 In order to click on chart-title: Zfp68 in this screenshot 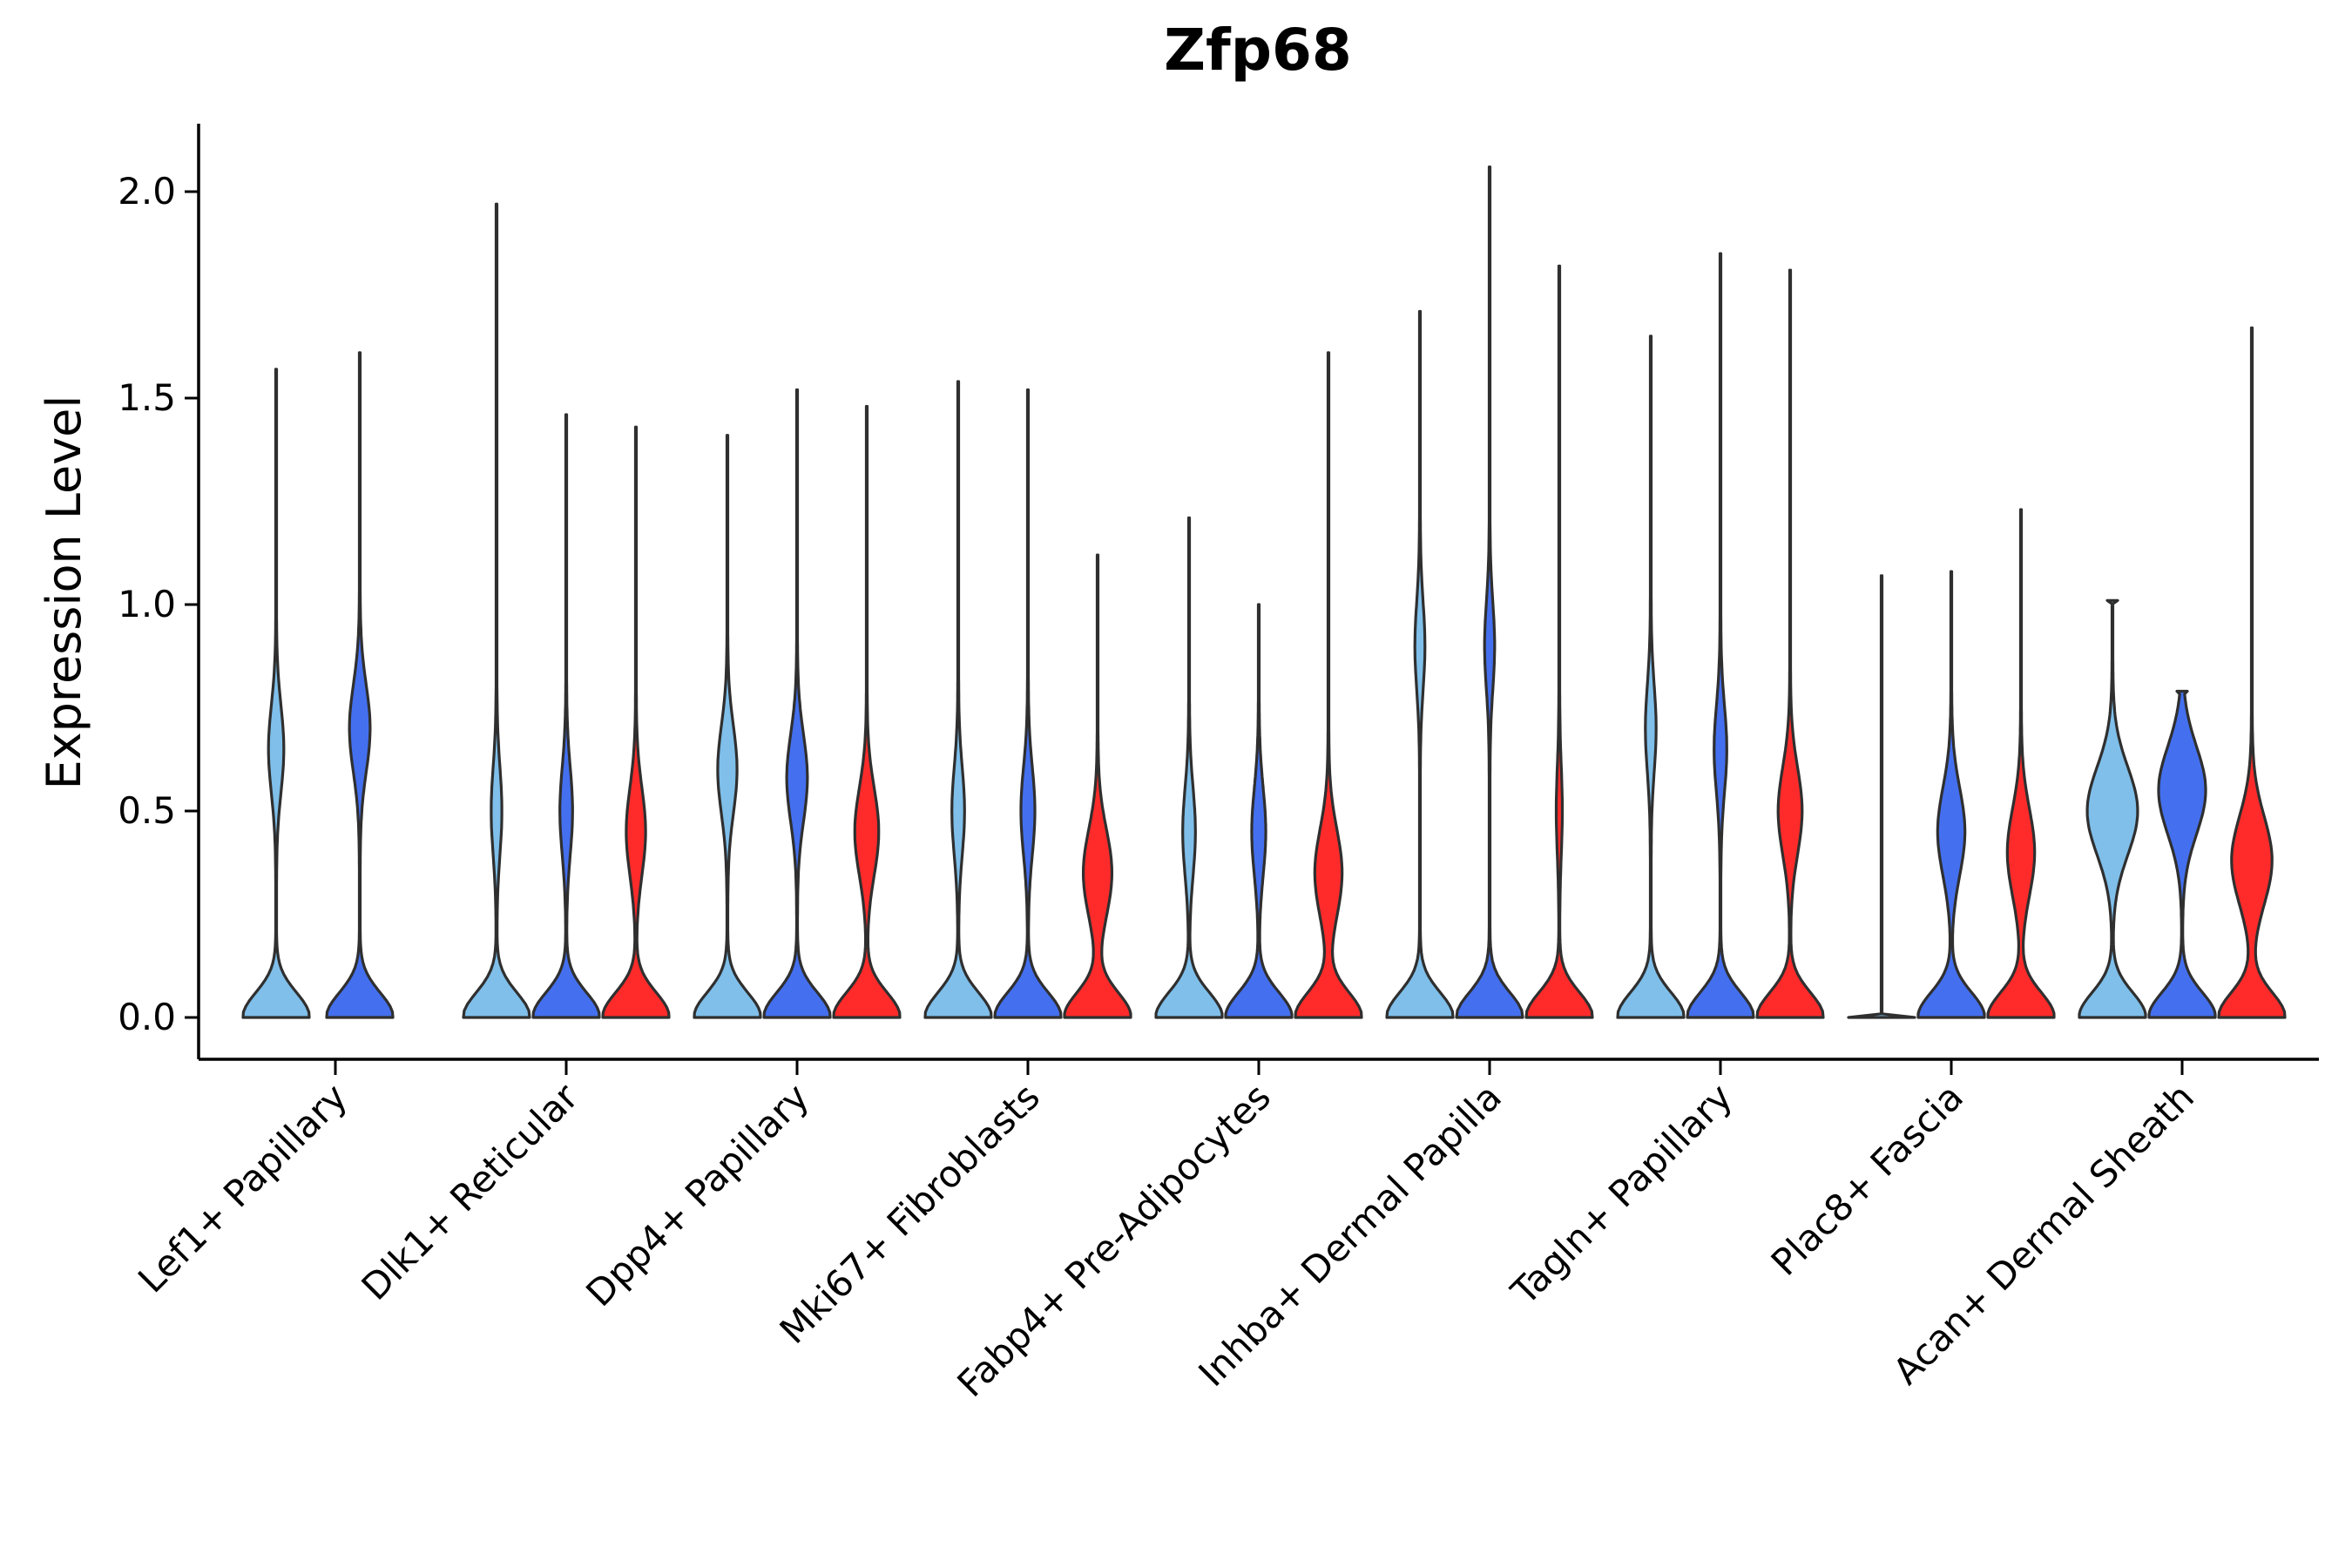, I will do `click(1258, 50)`.